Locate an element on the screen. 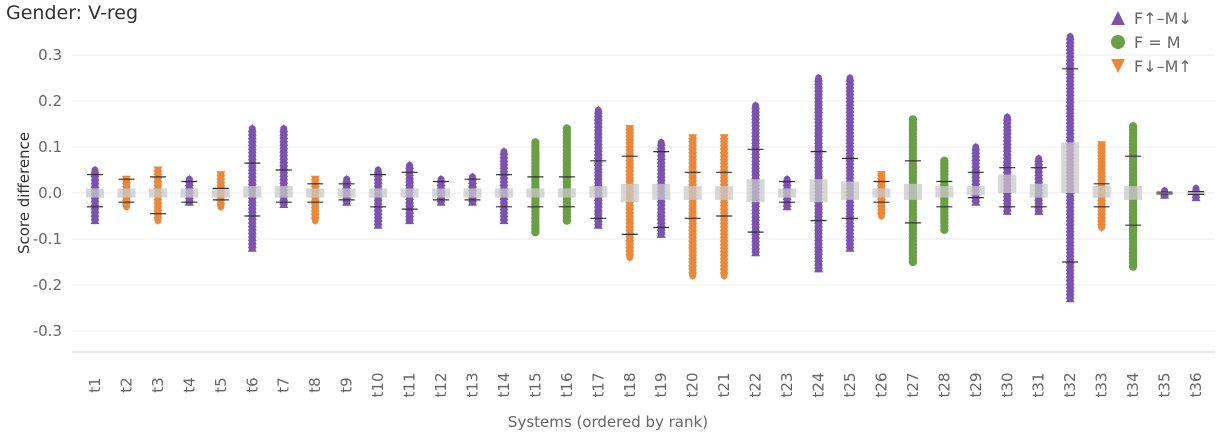  x-tick-label: t2 is located at coordinates (126, 384).